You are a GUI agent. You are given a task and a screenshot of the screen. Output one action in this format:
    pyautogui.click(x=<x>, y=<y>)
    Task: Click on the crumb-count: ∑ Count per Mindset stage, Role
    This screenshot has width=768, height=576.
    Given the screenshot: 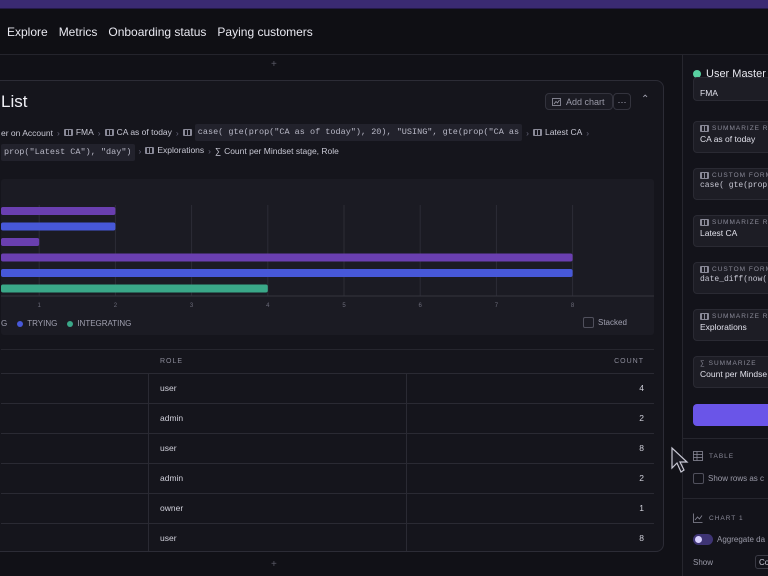 What is the action you would take?
    pyautogui.click(x=277, y=151)
    